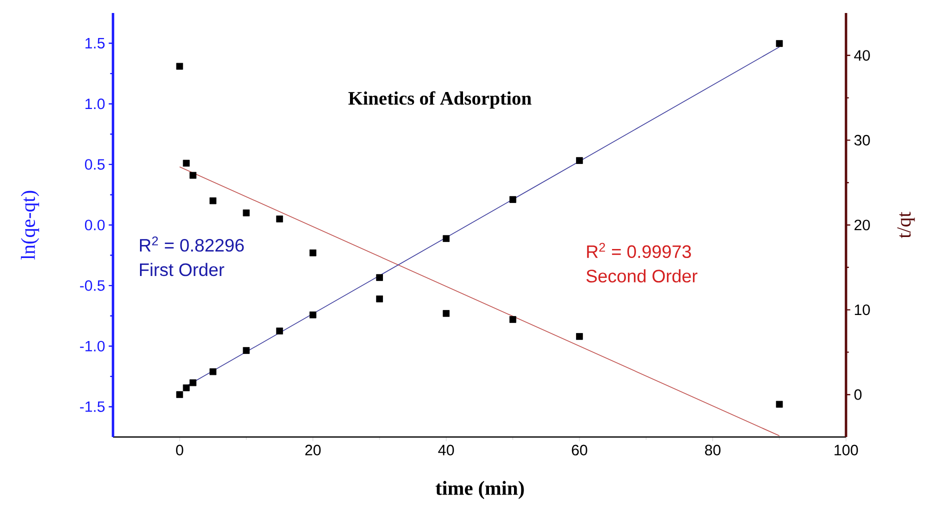 This screenshot has width=928, height=510. I want to click on annotation: First Order, so click(182, 269).